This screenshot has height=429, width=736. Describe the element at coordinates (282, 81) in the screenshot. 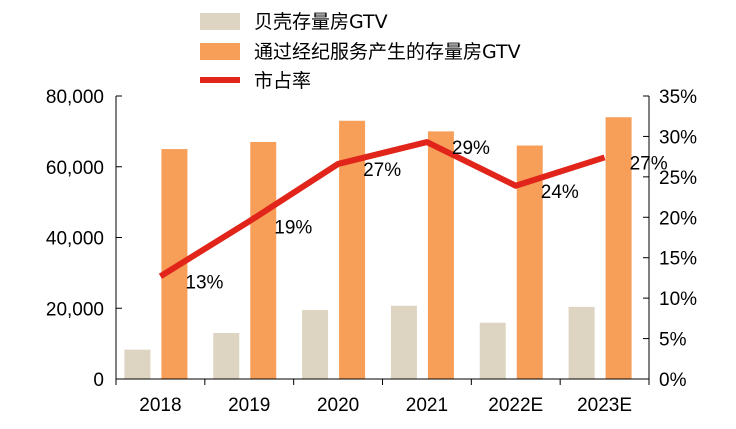

I see `legend-label-share: 市占率` at that location.